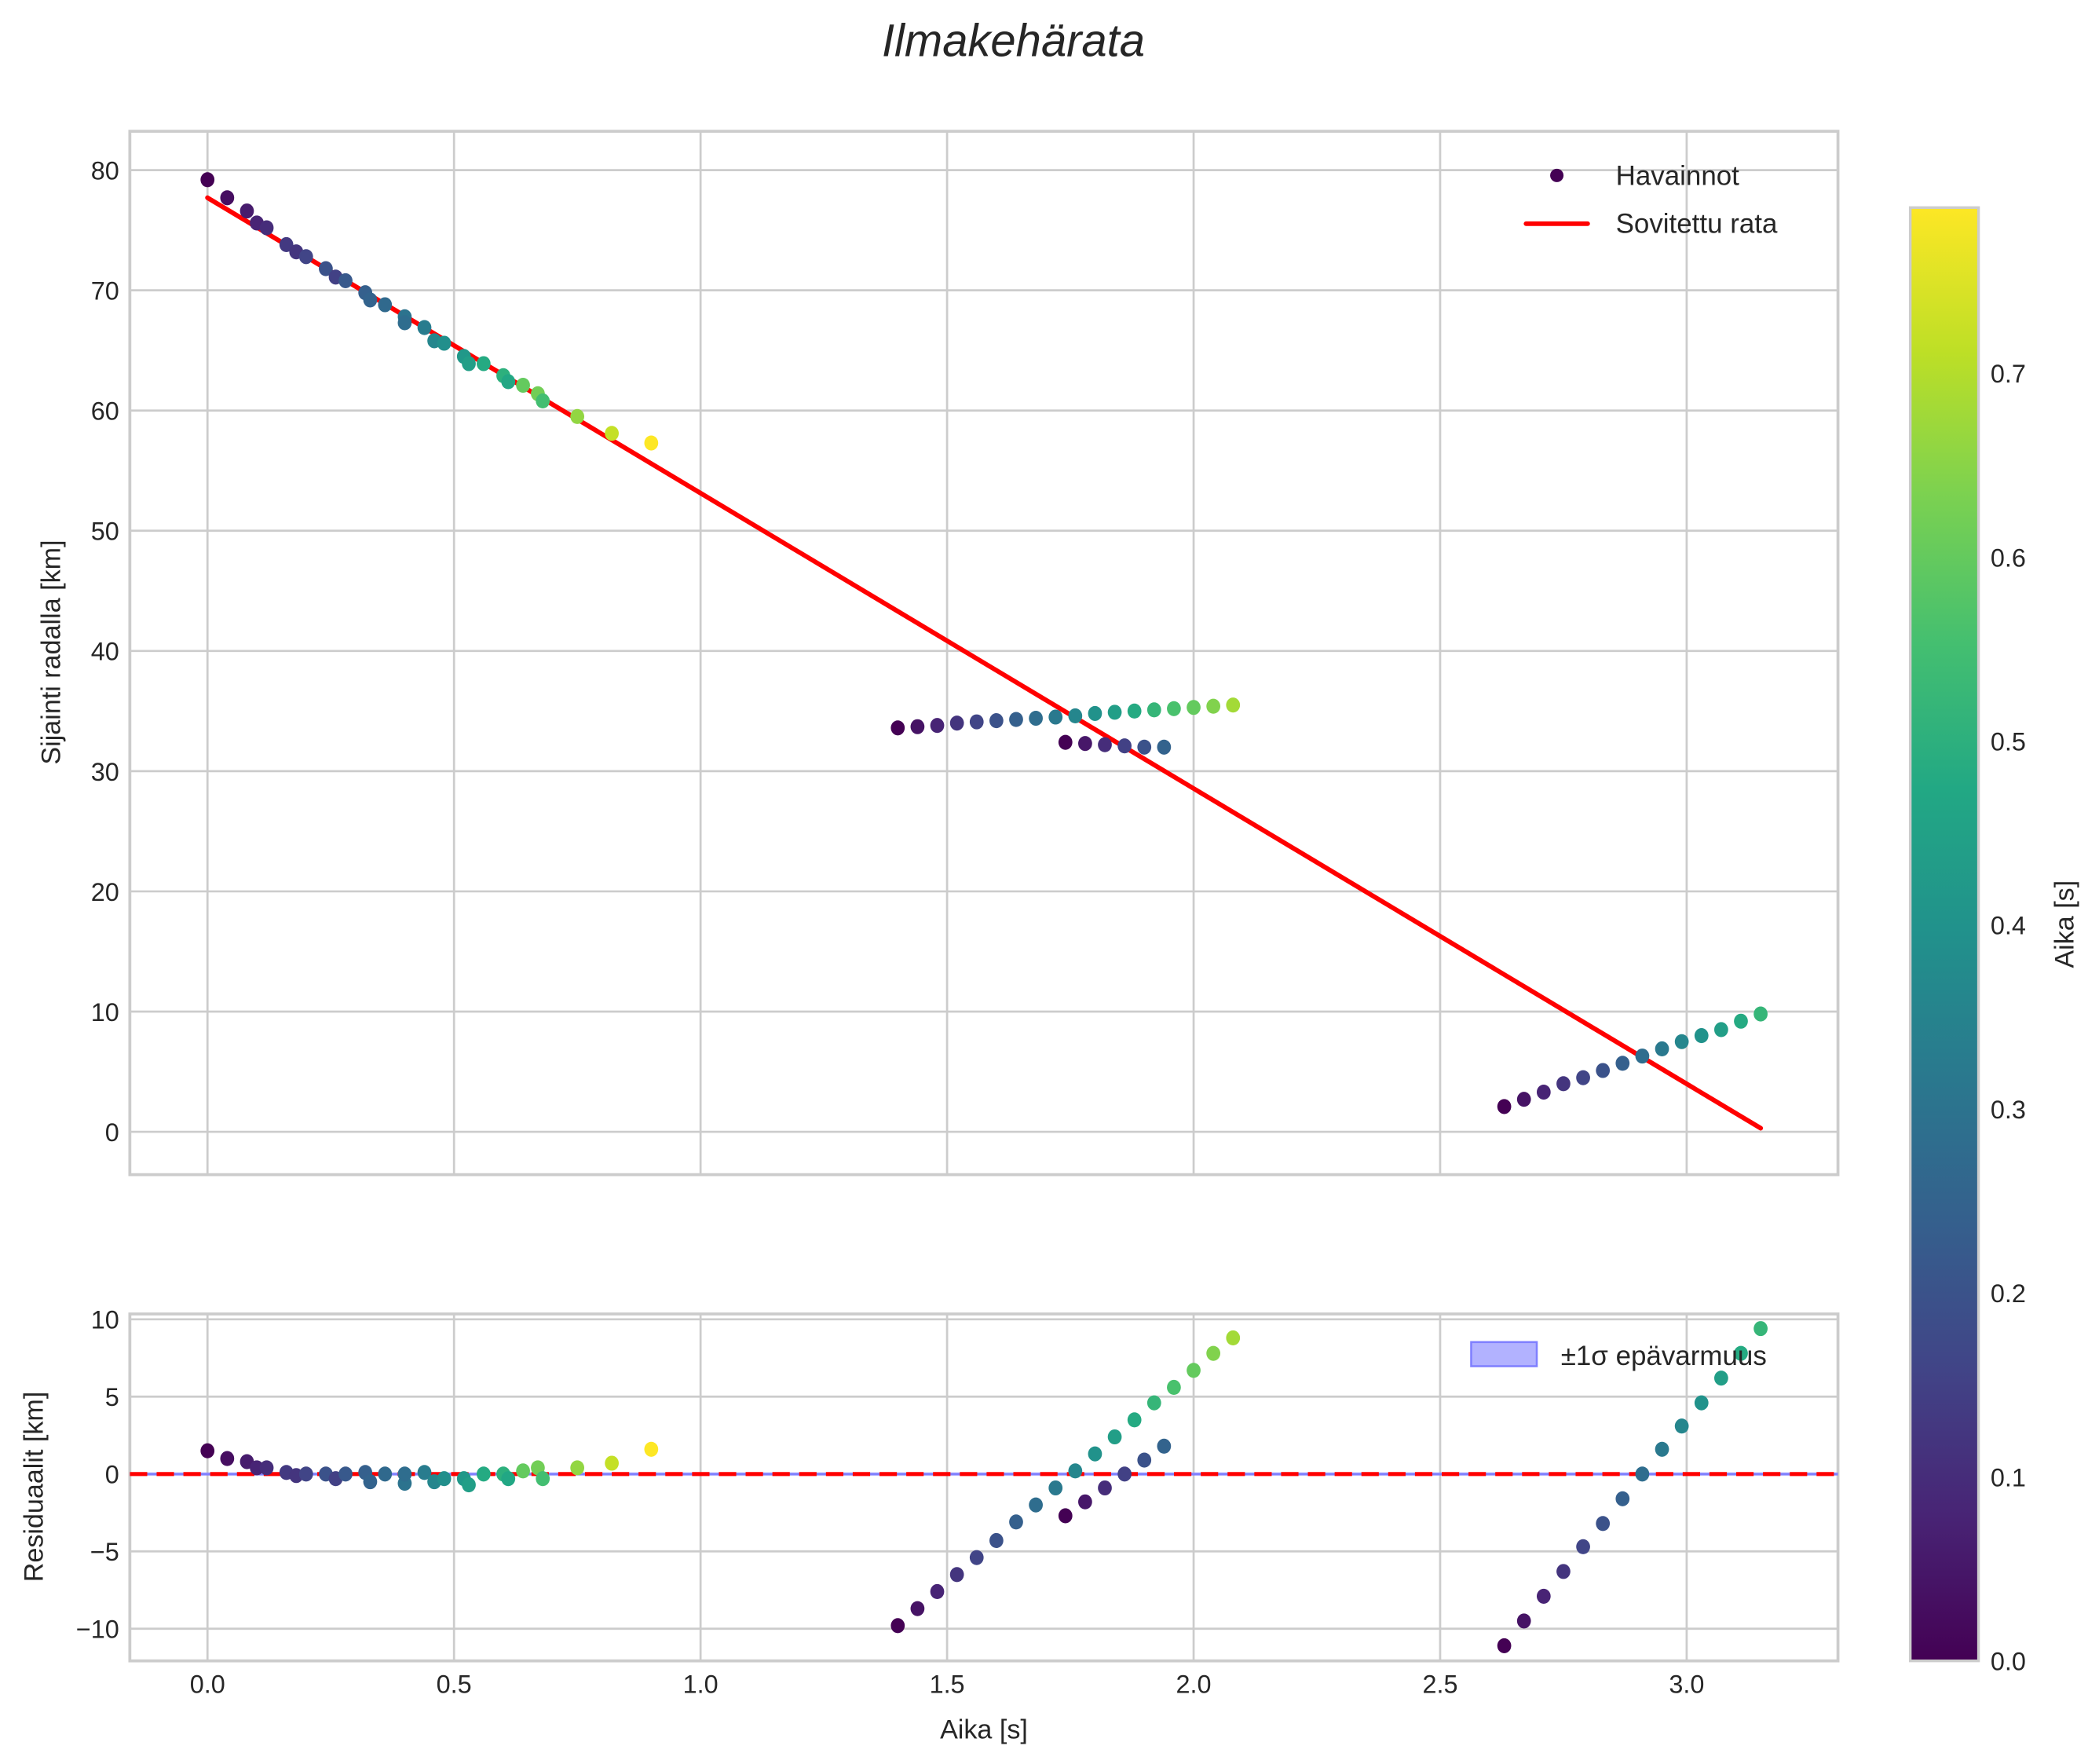  What do you see at coordinates (984, 1474) in the screenshot?
I see `uncertainty-band` at bounding box center [984, 1474].